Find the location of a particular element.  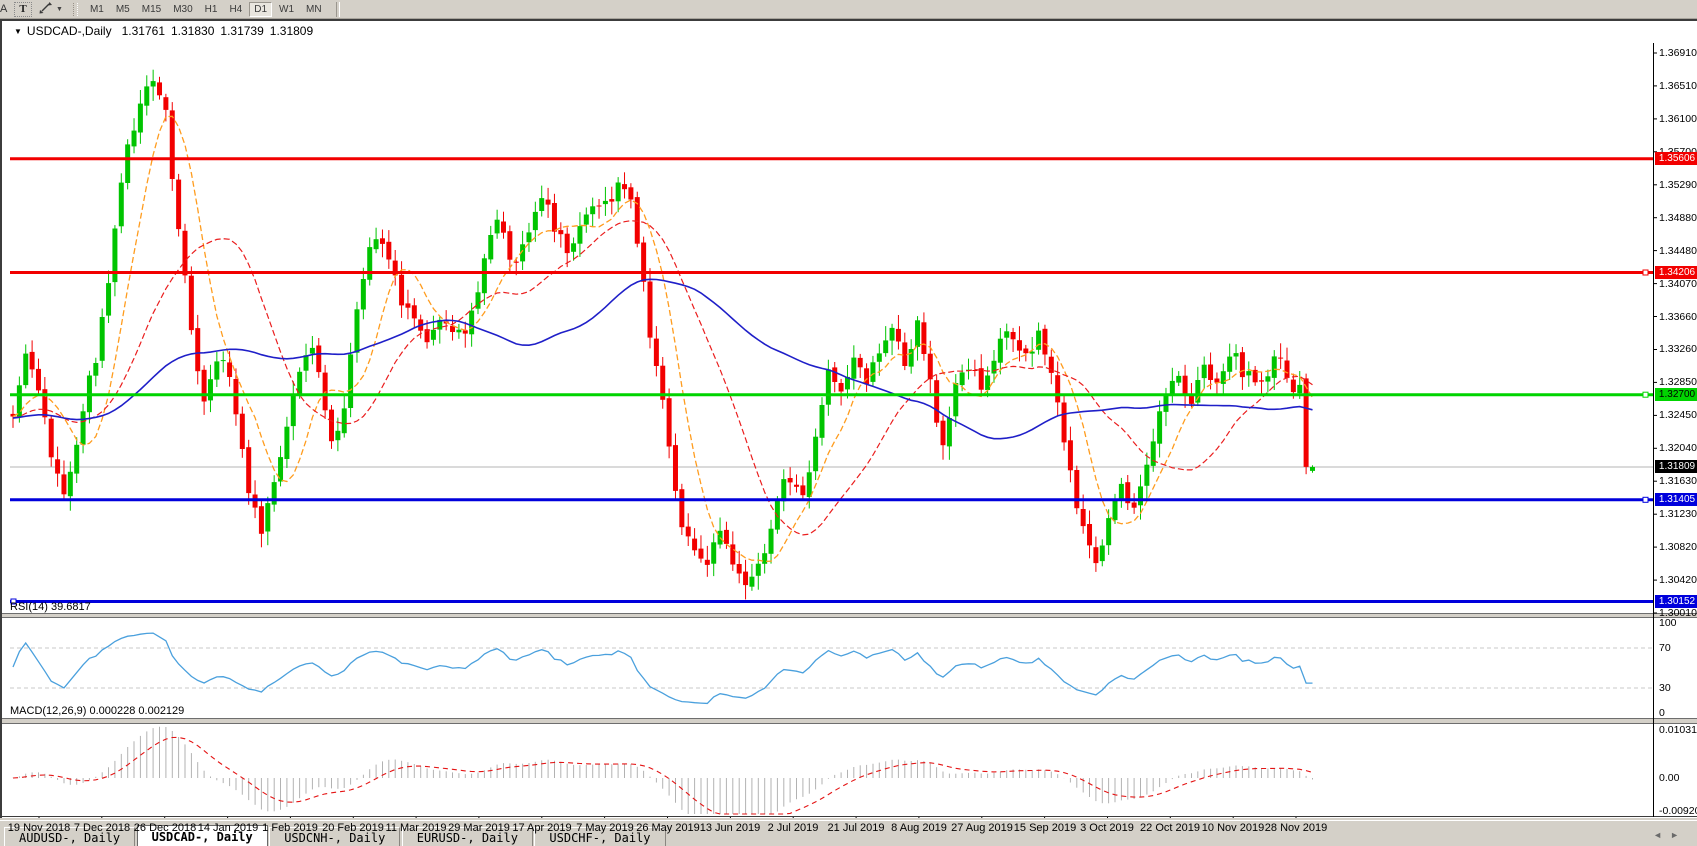

rsi-indicator-label: RSI(14) 39.6817 is located at coordinates (50, 607).